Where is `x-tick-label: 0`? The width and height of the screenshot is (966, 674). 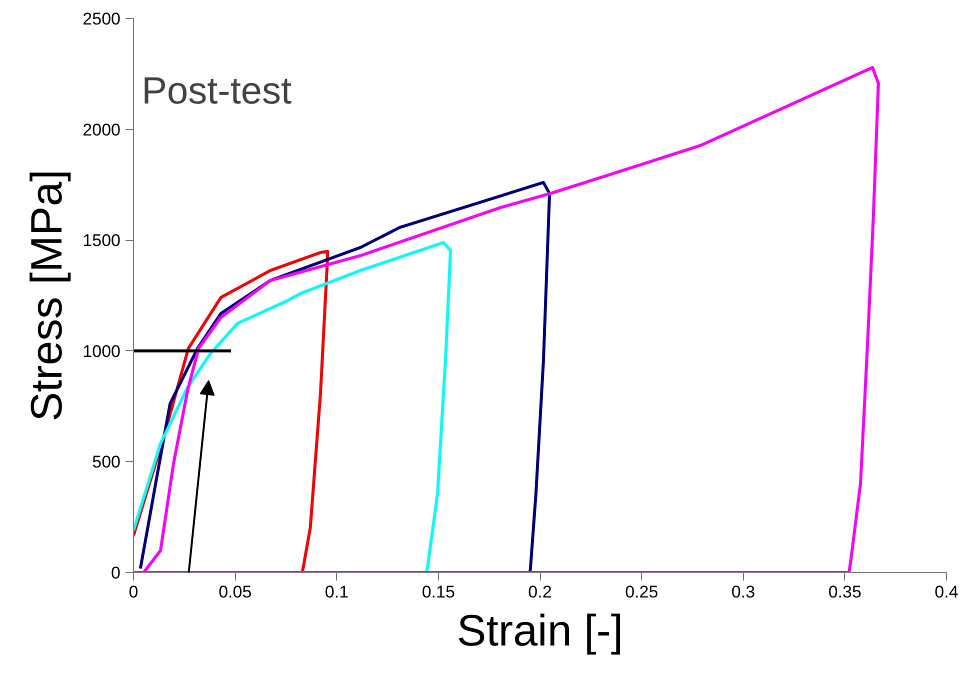 x-tick-label: 0 is located at coordinates (133, 592).